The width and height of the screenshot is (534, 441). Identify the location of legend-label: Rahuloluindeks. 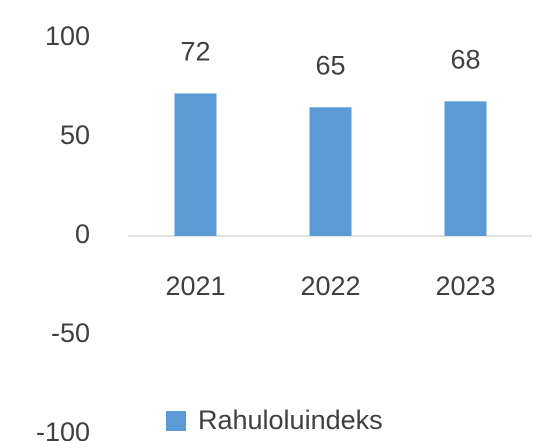
(290, 420).